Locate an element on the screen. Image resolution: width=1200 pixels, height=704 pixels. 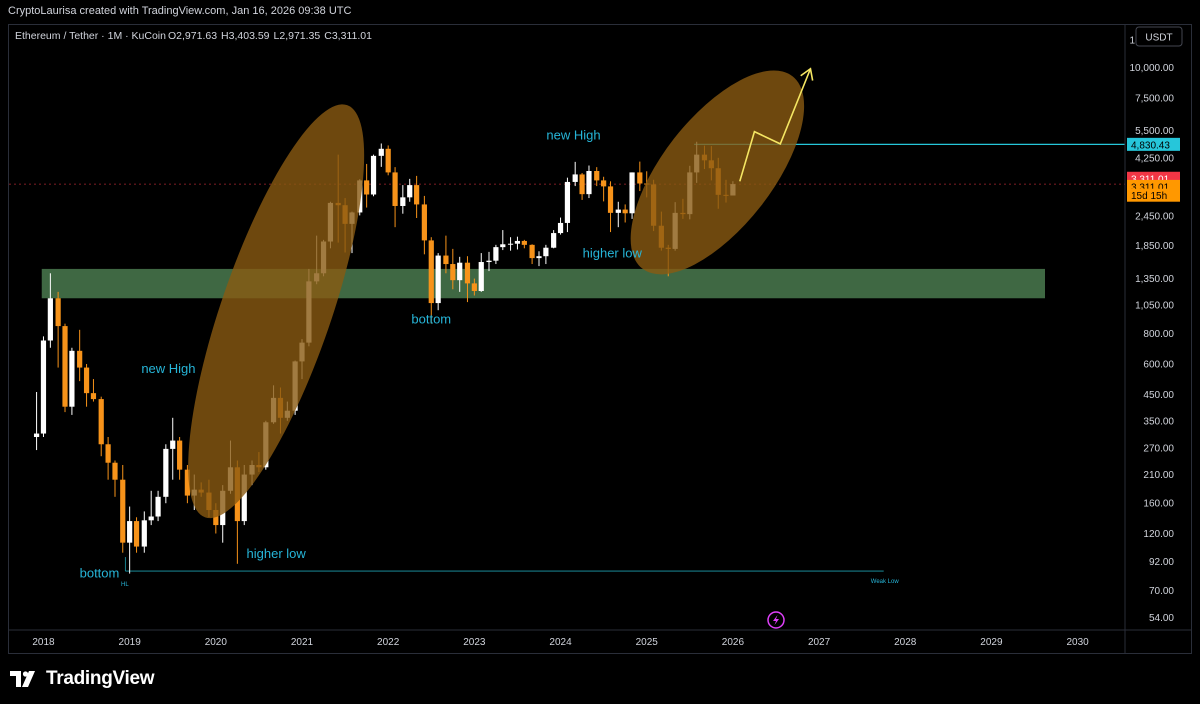
price-tick-label: 2,450.00 is located at coordinates (1154, 216).